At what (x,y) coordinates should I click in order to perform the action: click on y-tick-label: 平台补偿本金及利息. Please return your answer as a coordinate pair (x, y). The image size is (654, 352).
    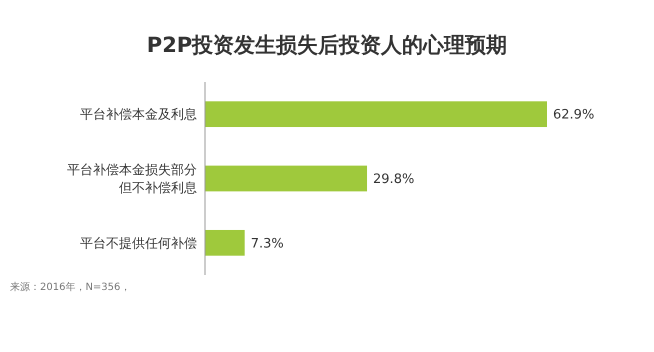
    Looking at the image, I should click on (138, 115).